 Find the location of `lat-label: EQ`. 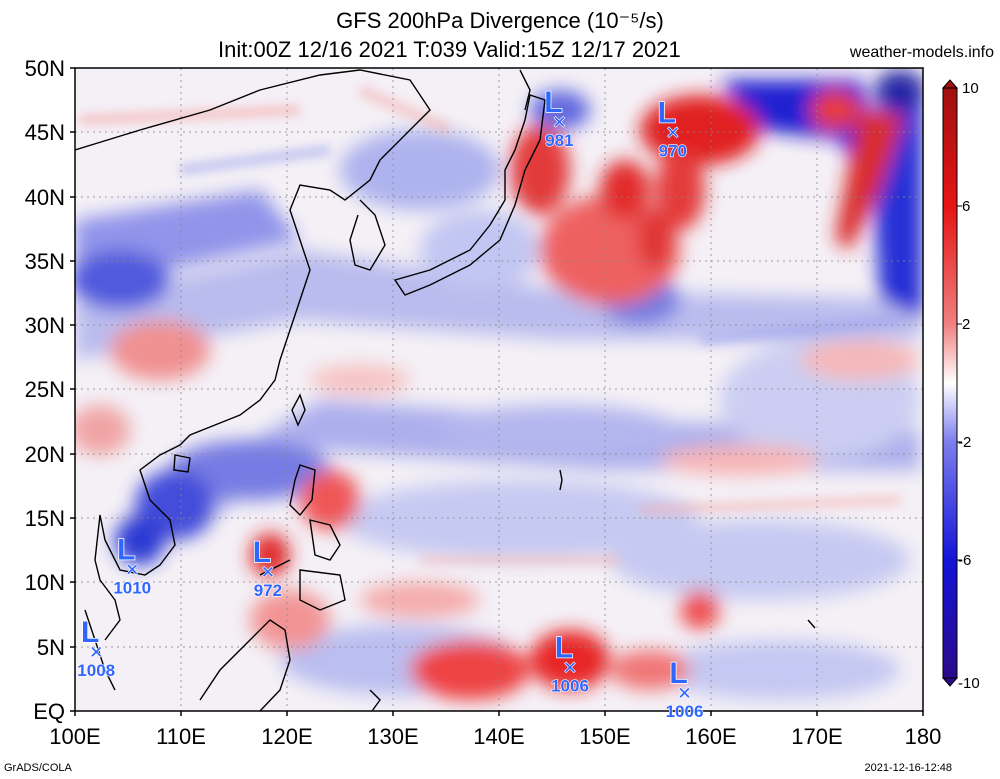

lat-label: EQ is located at coordinates (49, 711).